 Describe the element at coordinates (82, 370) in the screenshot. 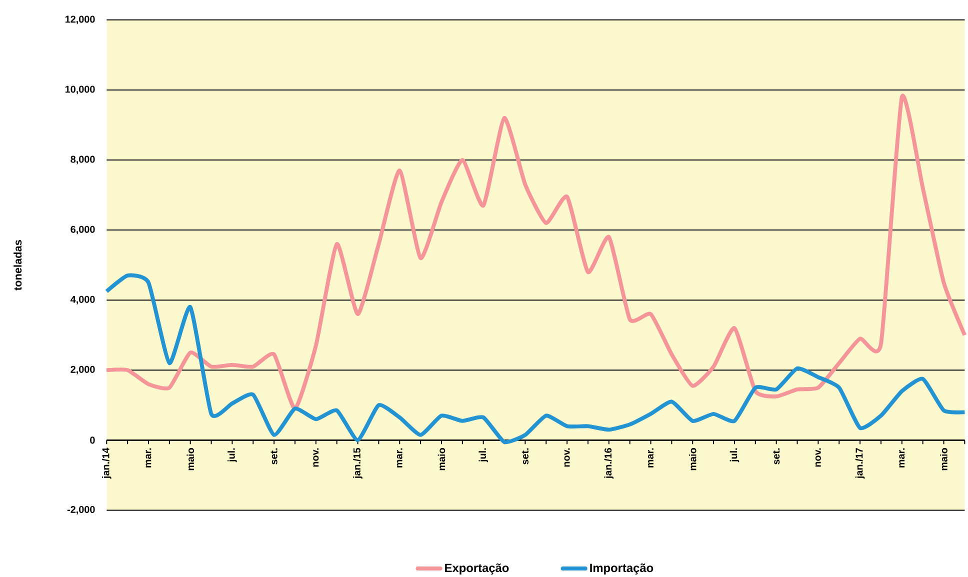

I see `y-tick-label: 2,000` at that location.